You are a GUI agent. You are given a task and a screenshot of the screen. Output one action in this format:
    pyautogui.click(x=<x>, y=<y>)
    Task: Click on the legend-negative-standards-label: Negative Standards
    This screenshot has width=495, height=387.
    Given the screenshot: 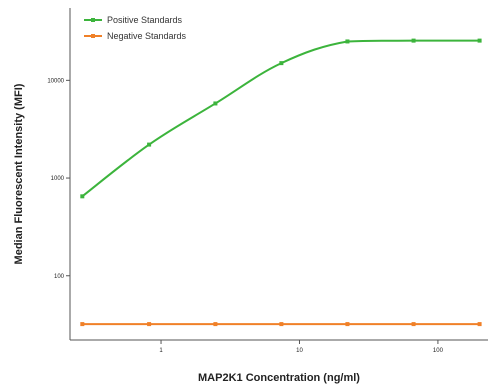 What is the action you would take?
    pyautogui.click(x=147, y=36)
    